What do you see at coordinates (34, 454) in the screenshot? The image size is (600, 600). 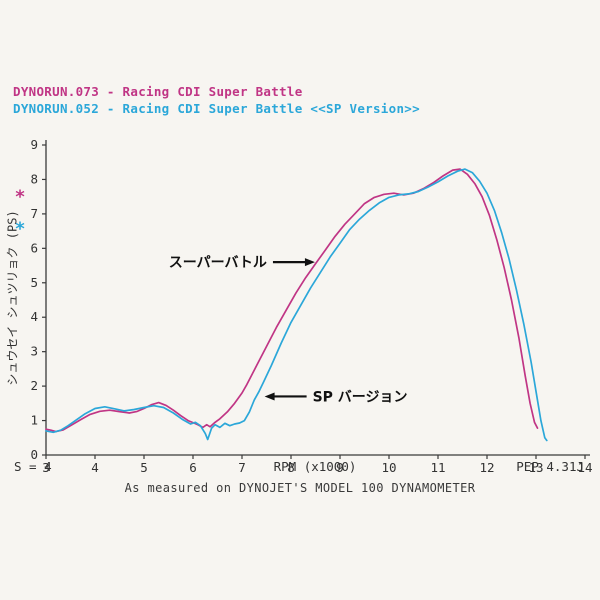 I see `y-tick-label: 0` at bounding box center [34, 454].